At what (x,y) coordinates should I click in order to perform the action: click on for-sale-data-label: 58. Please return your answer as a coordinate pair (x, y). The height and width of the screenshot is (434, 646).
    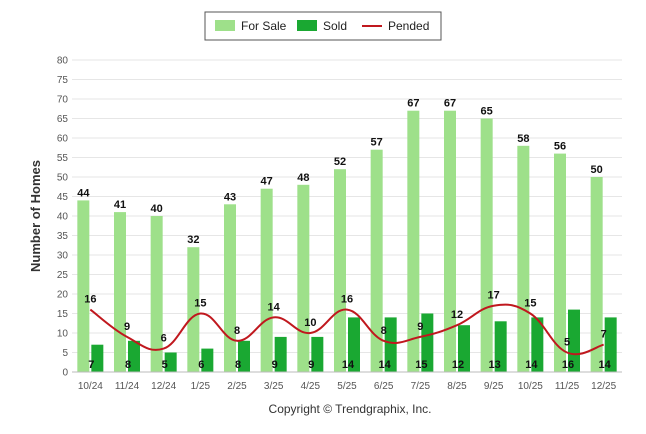
    Looking at the image, I should click on (523, 139).